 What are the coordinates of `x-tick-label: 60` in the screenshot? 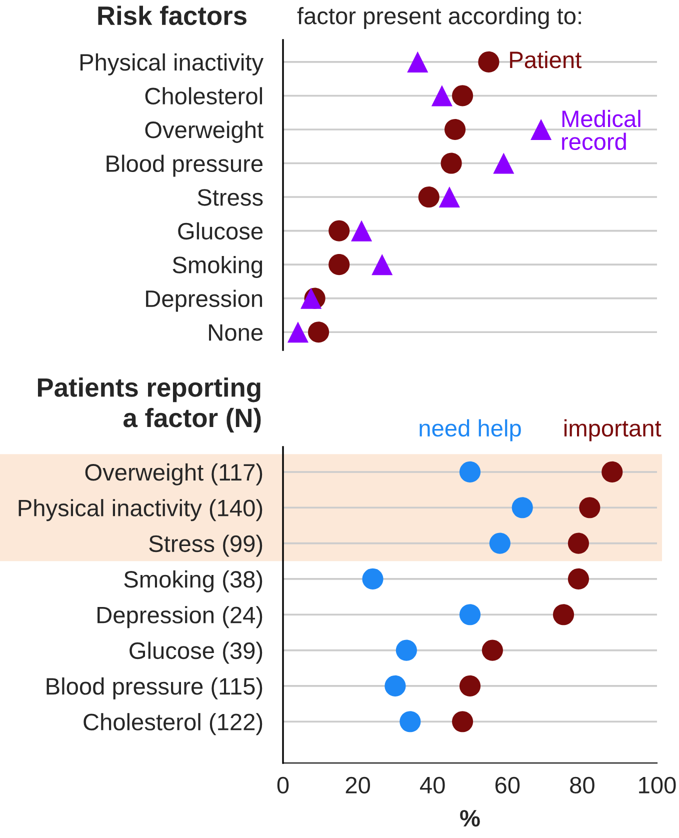 It's located at (507, 785).